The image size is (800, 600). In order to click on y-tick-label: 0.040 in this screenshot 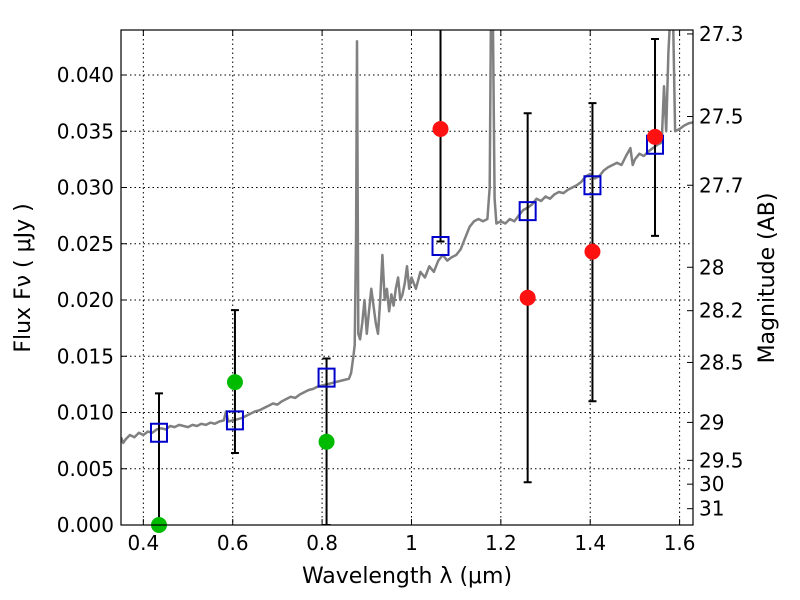, I will do `click(85, 75)`.